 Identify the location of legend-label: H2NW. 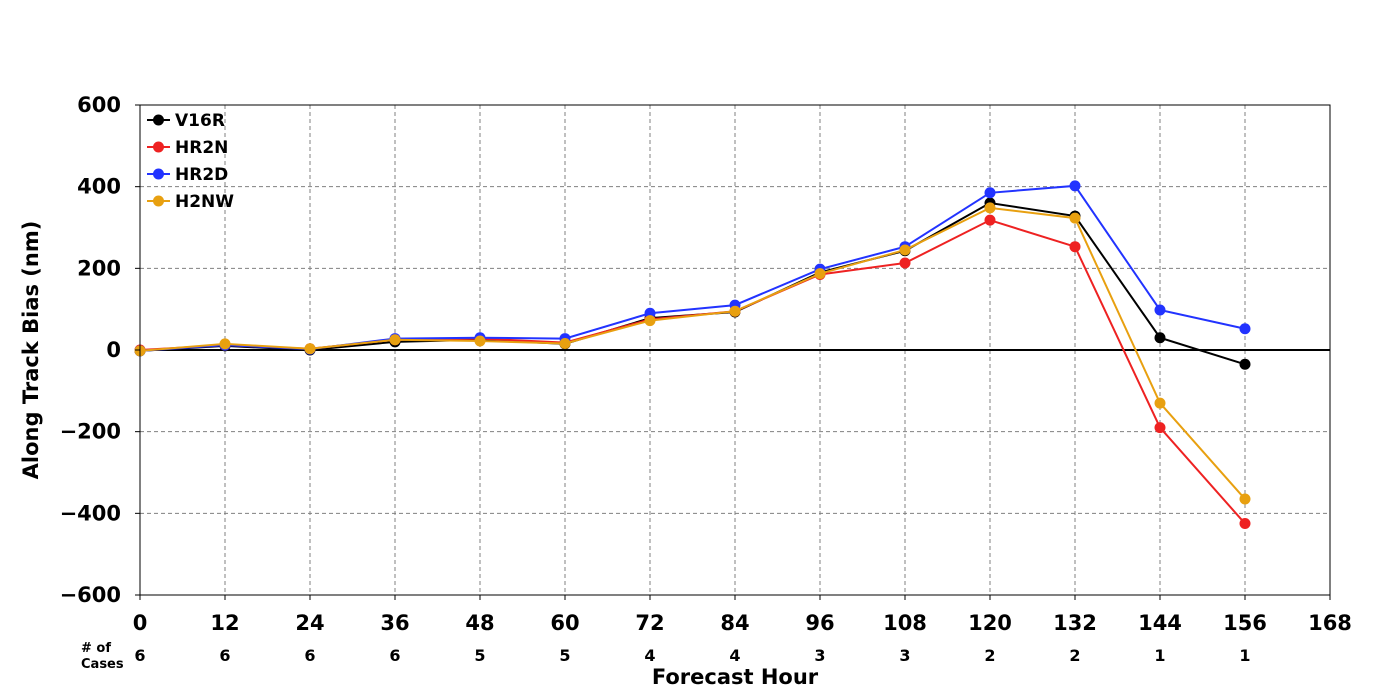
(204, 202).